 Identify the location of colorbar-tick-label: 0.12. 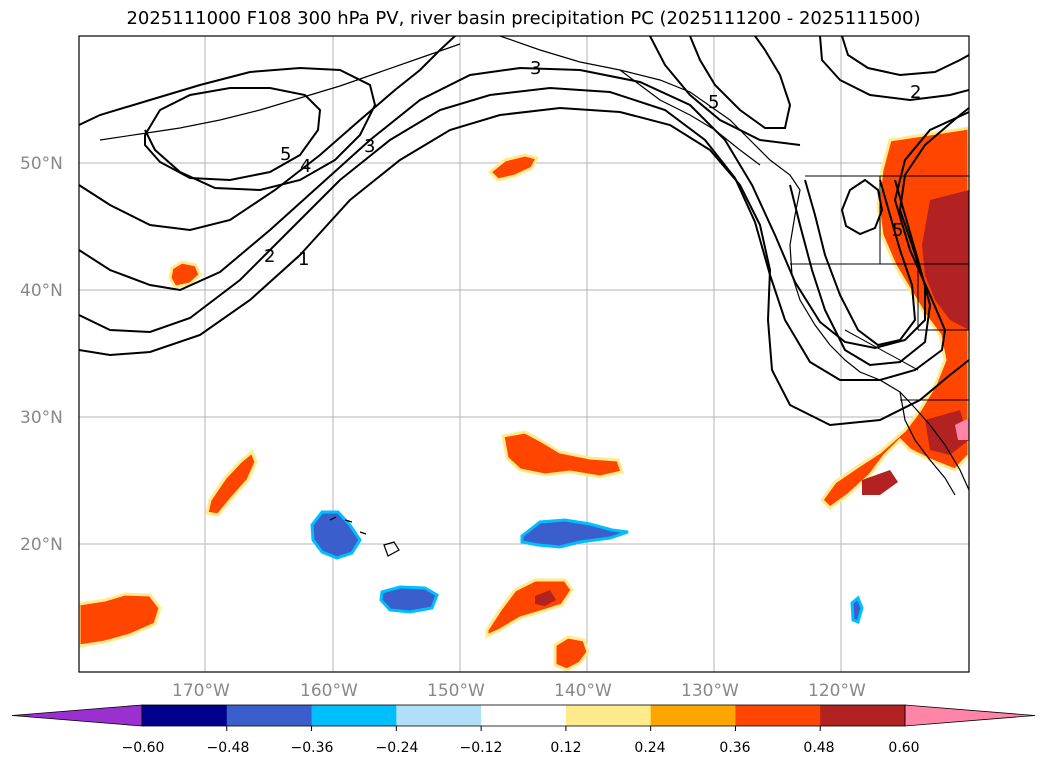
(565, 748).